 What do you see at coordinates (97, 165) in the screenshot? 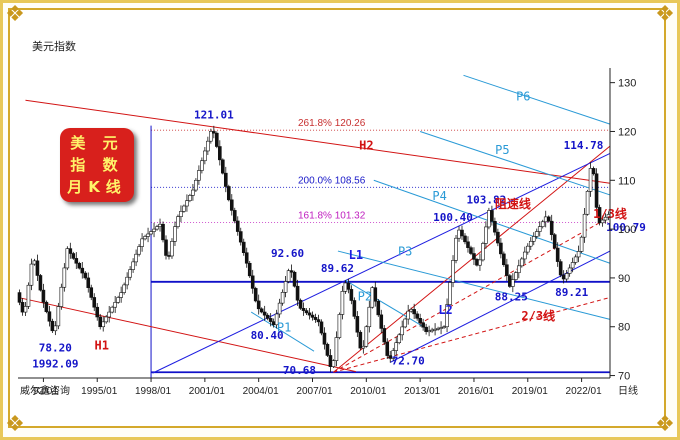
I see `chart-badge: 美 元 指 数 月K线` at bounding box center [97, 165].